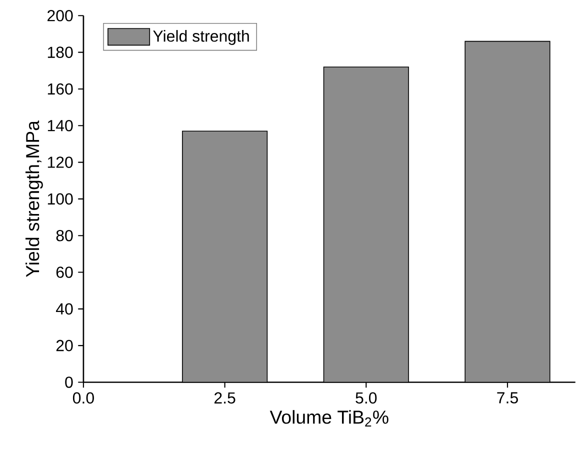  What do you see at coordinates (64, 309) in the screenshot?
I see `y-tick-label: 40` at bounding box center [64, 309].